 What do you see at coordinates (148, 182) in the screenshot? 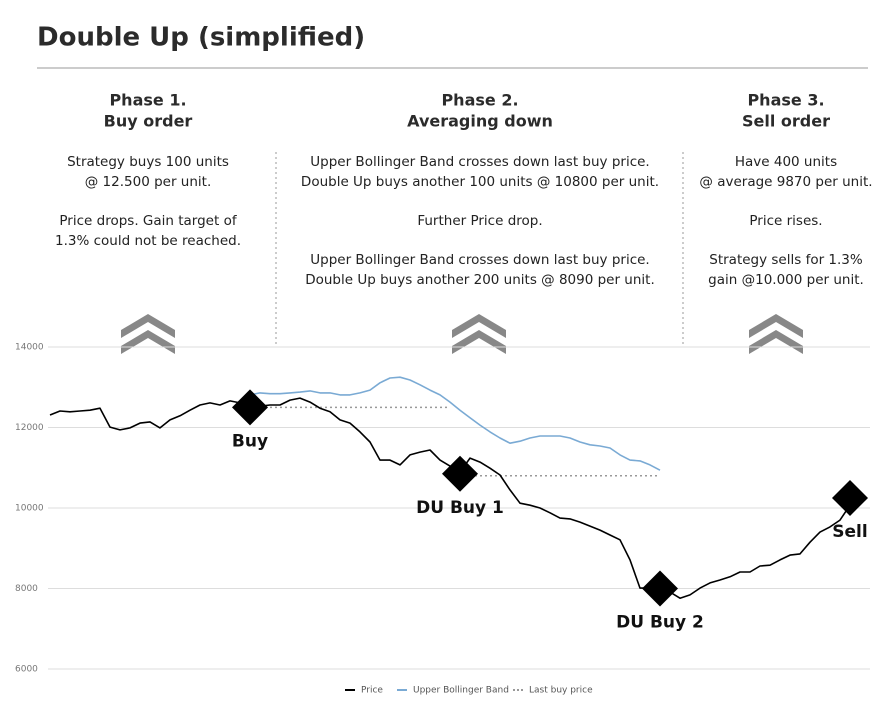
I see `phase-text: @ 12.500 per unit.` at bounding box center [148, 182].